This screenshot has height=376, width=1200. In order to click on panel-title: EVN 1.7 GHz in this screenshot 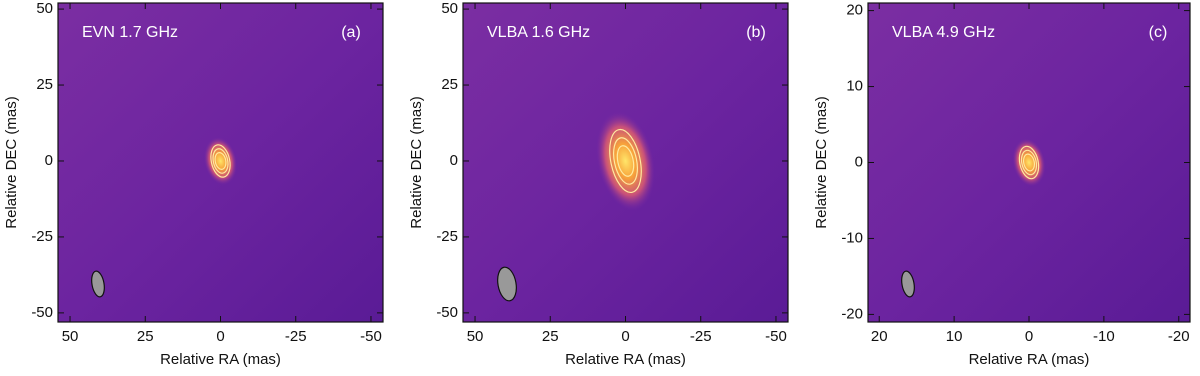, I will do `click(130, 32)`.